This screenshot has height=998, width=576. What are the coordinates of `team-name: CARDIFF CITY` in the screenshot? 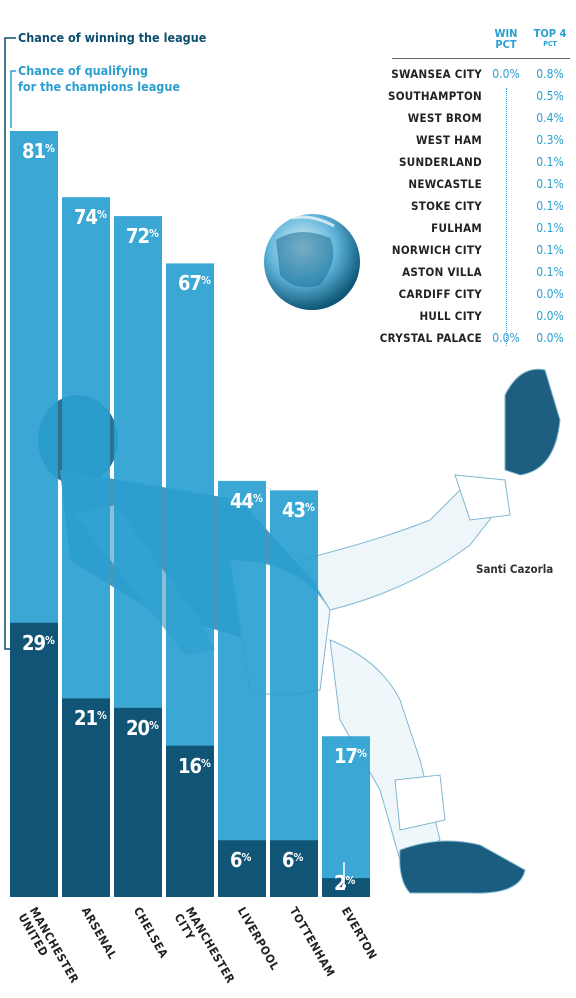 It's located at (440, 294).